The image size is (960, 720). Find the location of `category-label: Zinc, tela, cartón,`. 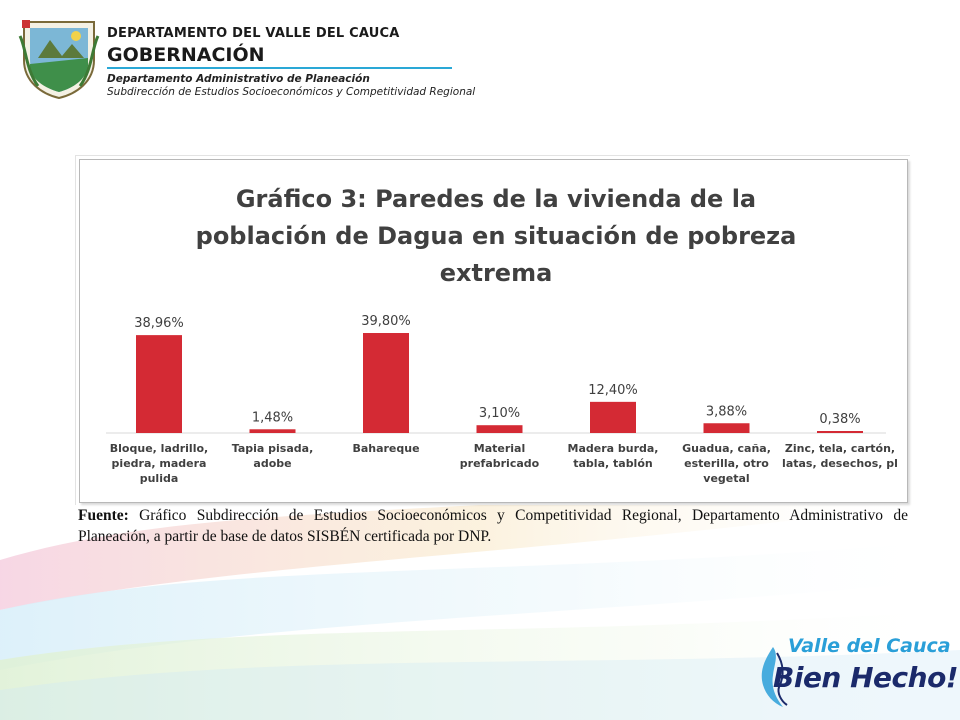

category-label: Zinc, tela, cartón, is located at coordinates (840, 448).